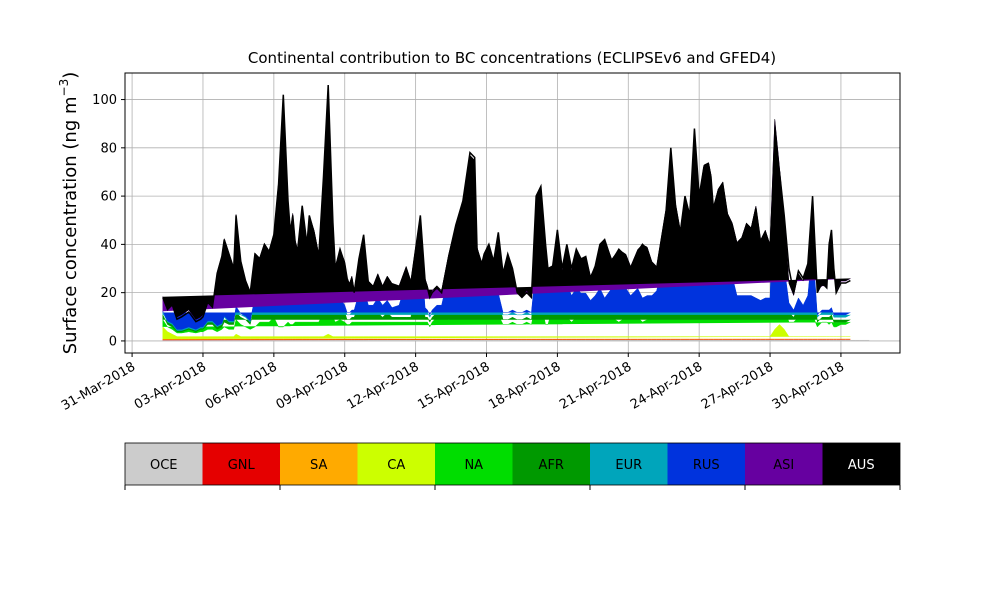  I want to click on legend-swatch-asi, so click(784, 464).